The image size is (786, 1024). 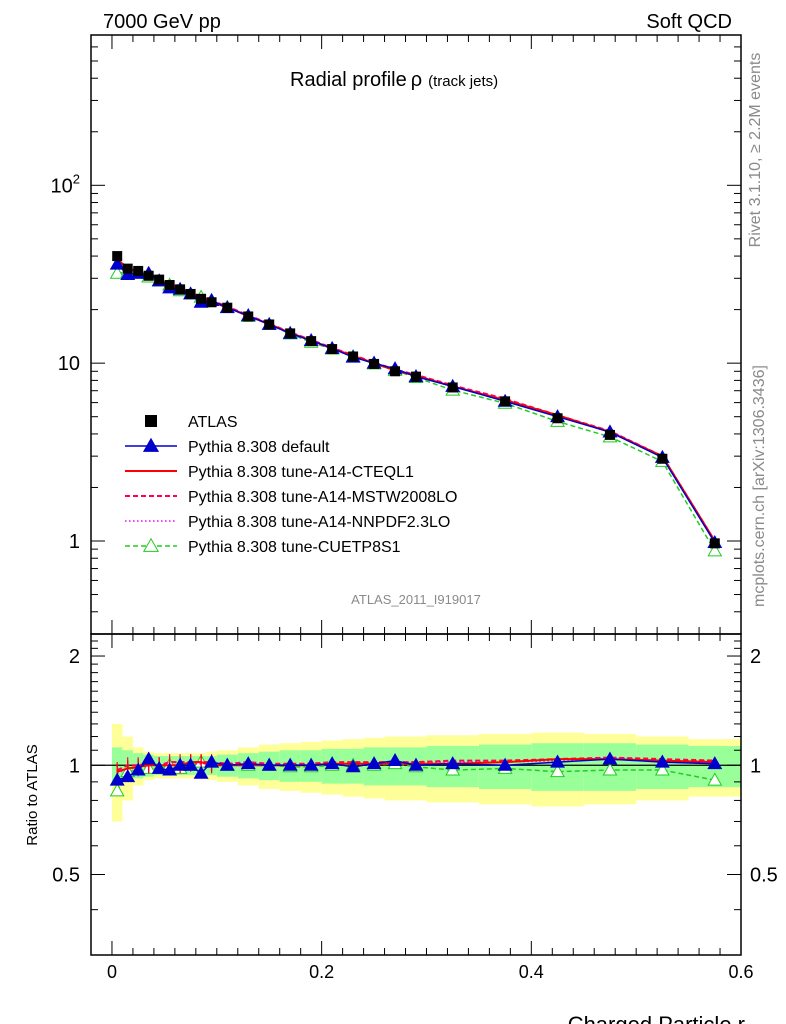 I want to click on y-tick-label: 102, so click(x=65, y=184).